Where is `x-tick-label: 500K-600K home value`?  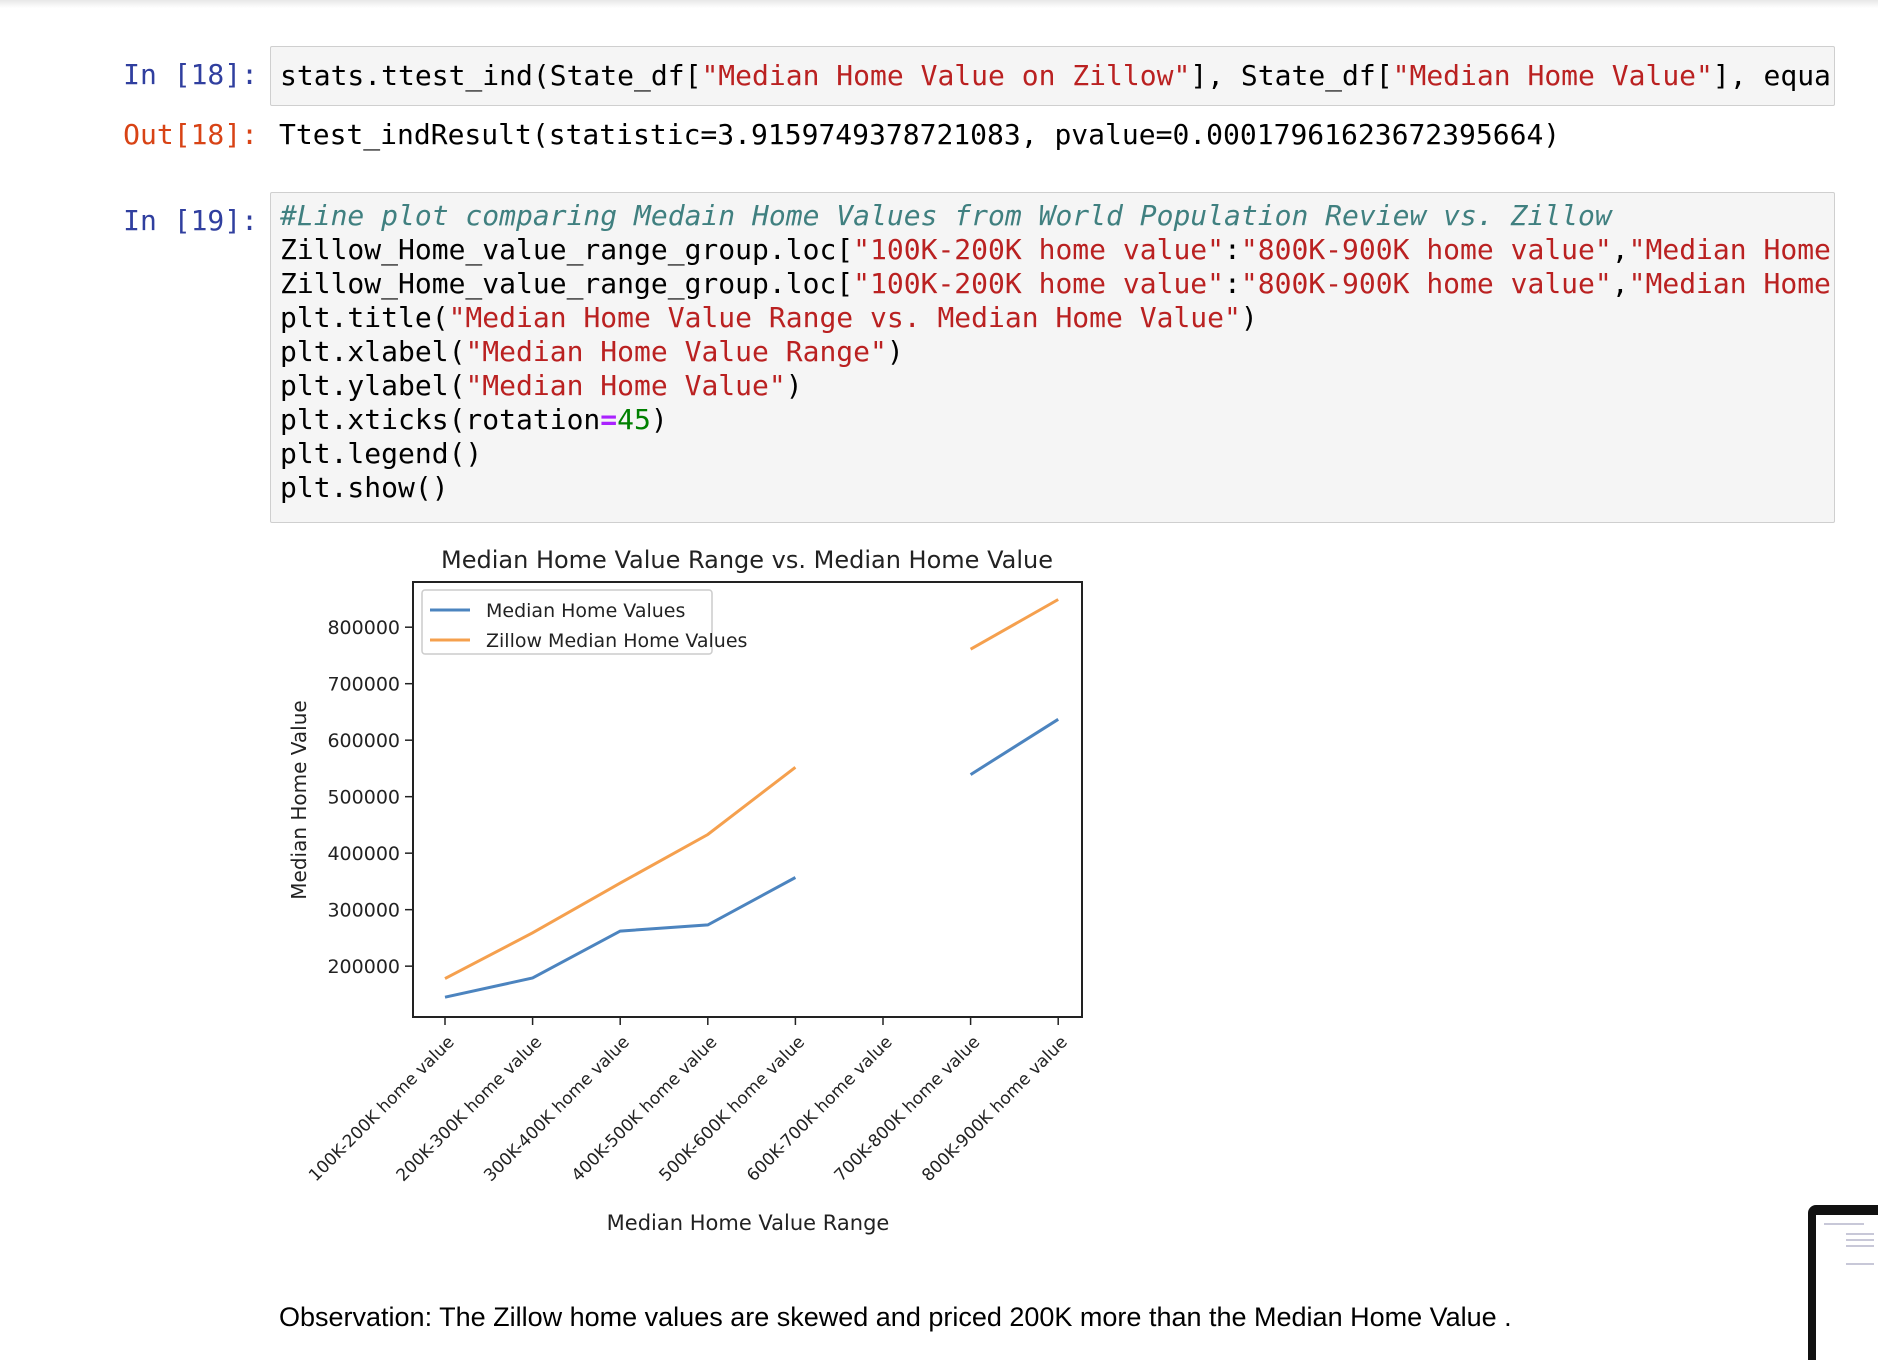 x-tick-label: 500K-600K home value is located at coordinates (732, 1108).